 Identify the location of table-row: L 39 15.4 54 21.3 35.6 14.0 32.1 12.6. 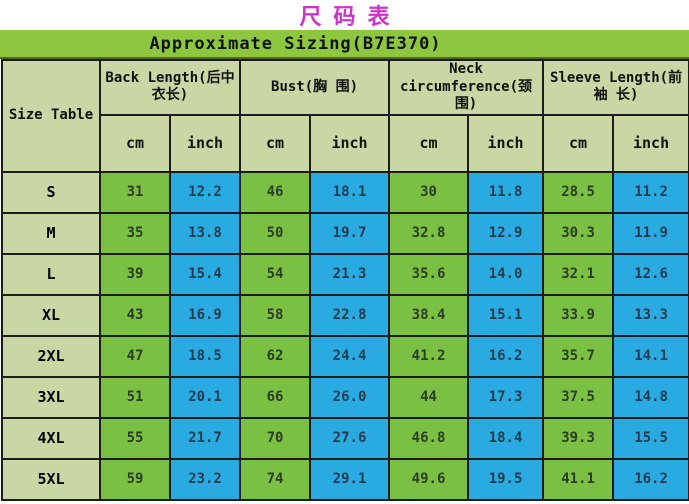
(345, 274).